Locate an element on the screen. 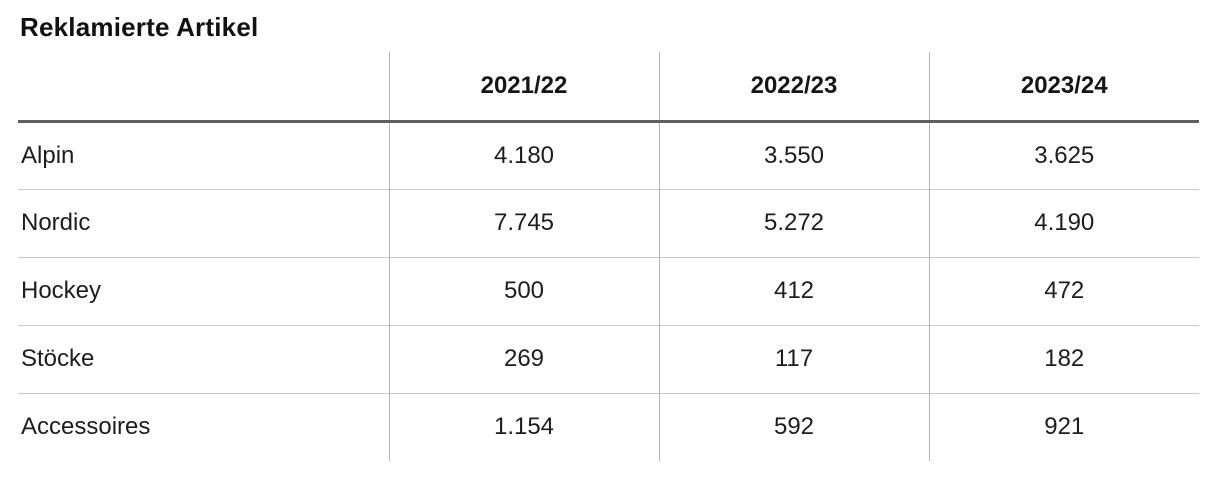  value-cell: 592 is located at coordinates (793, 427).